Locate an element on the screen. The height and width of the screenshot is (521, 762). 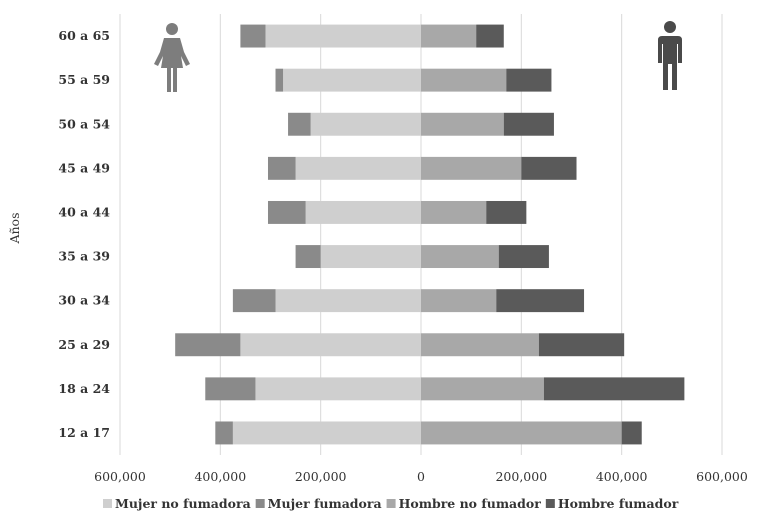
category-label: 55 a 59 is located at coordinates (84, 79).